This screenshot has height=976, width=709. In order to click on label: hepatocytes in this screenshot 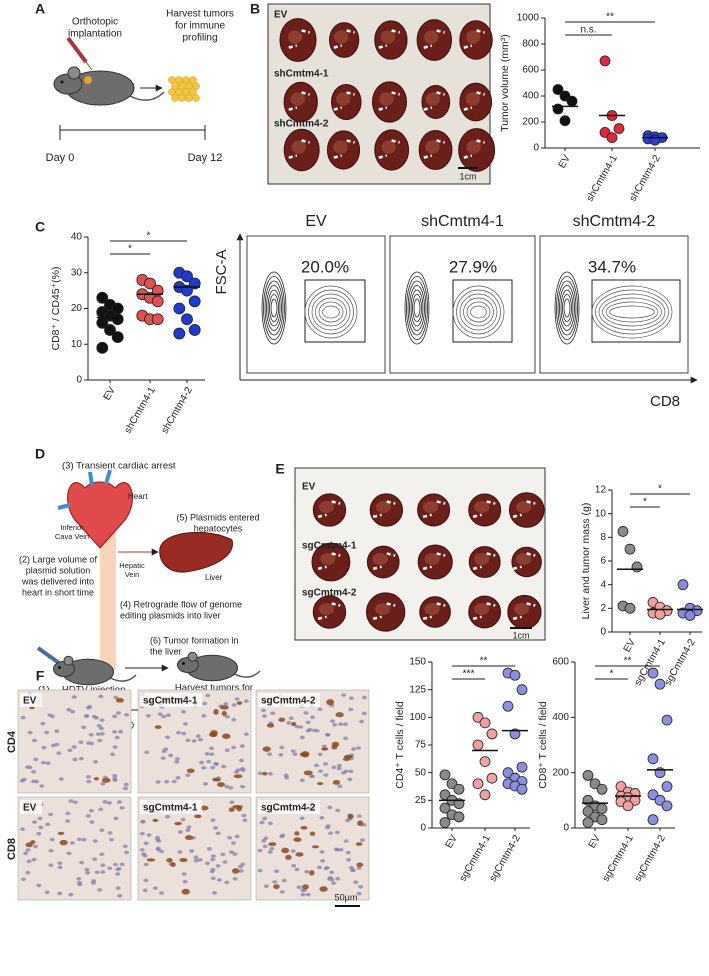, I will do `click(218, 528)`.